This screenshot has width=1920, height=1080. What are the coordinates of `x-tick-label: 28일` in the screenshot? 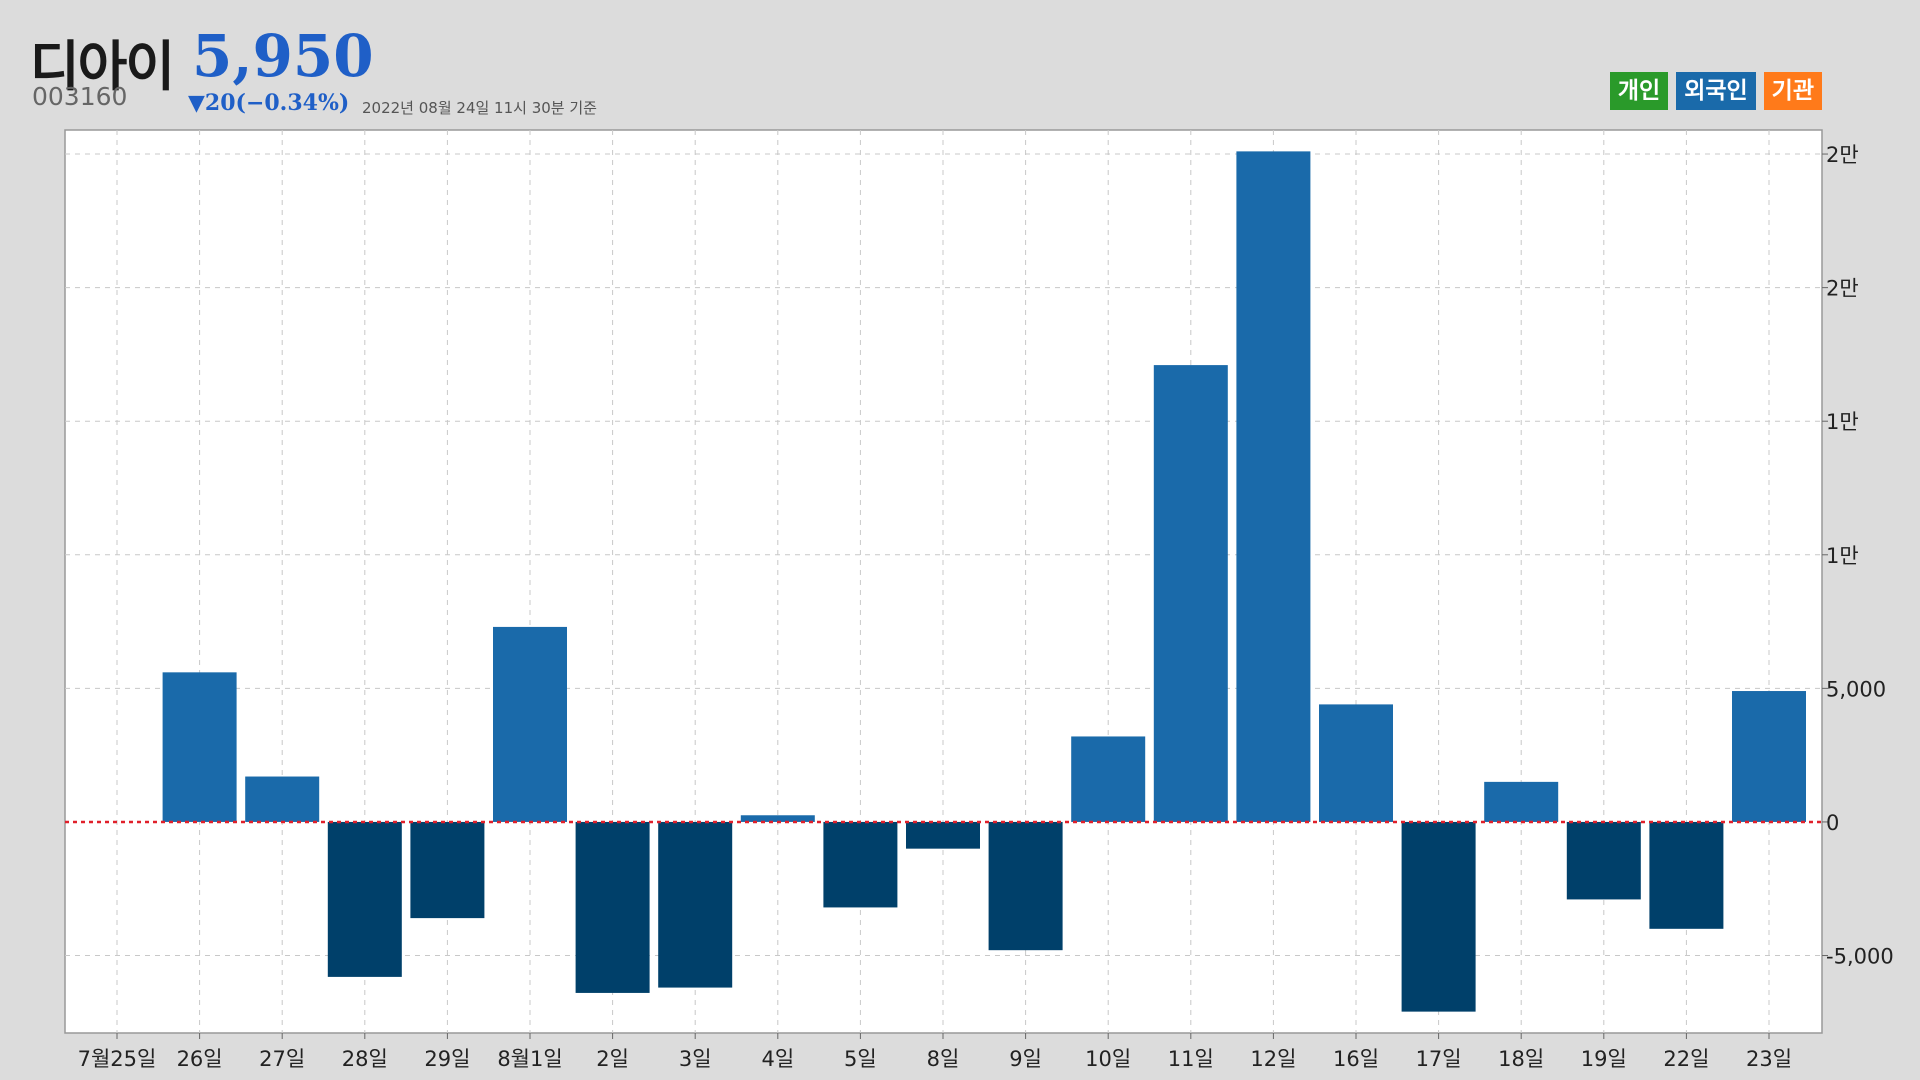 It's located at (365, 1059).